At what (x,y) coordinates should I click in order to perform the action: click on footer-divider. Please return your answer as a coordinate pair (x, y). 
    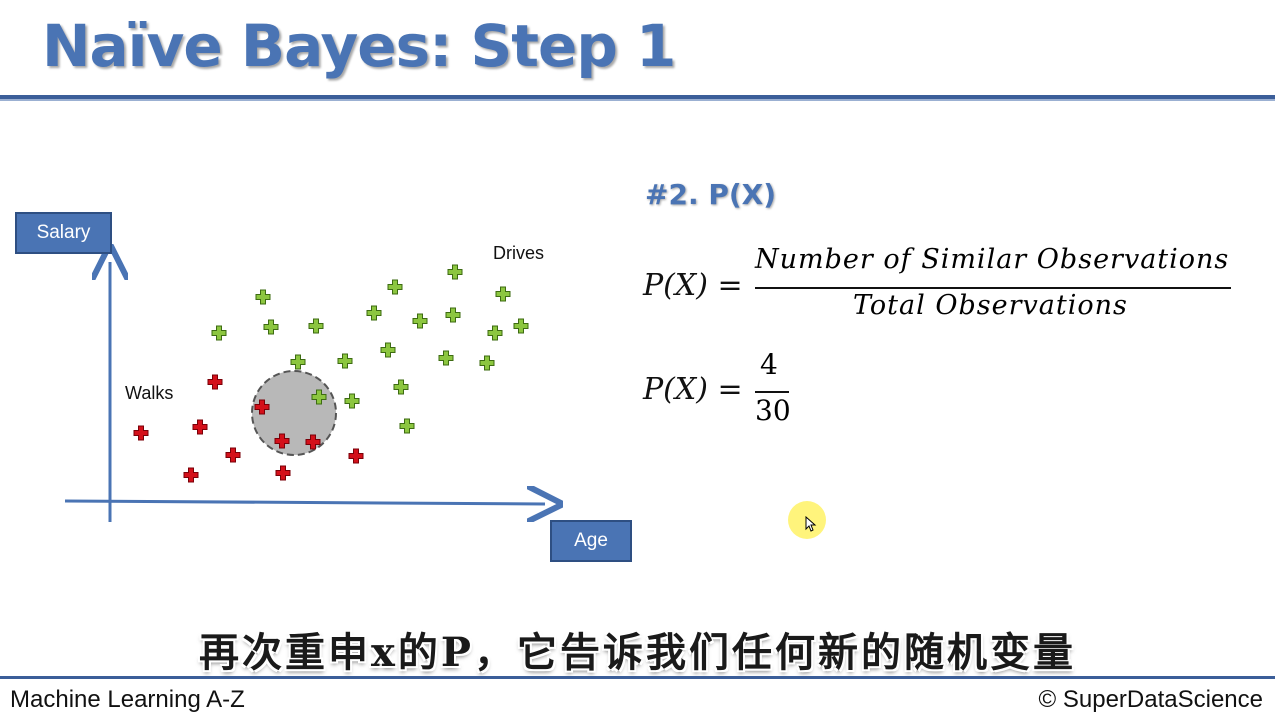
    Looking at the image, I should click on (637, 677).